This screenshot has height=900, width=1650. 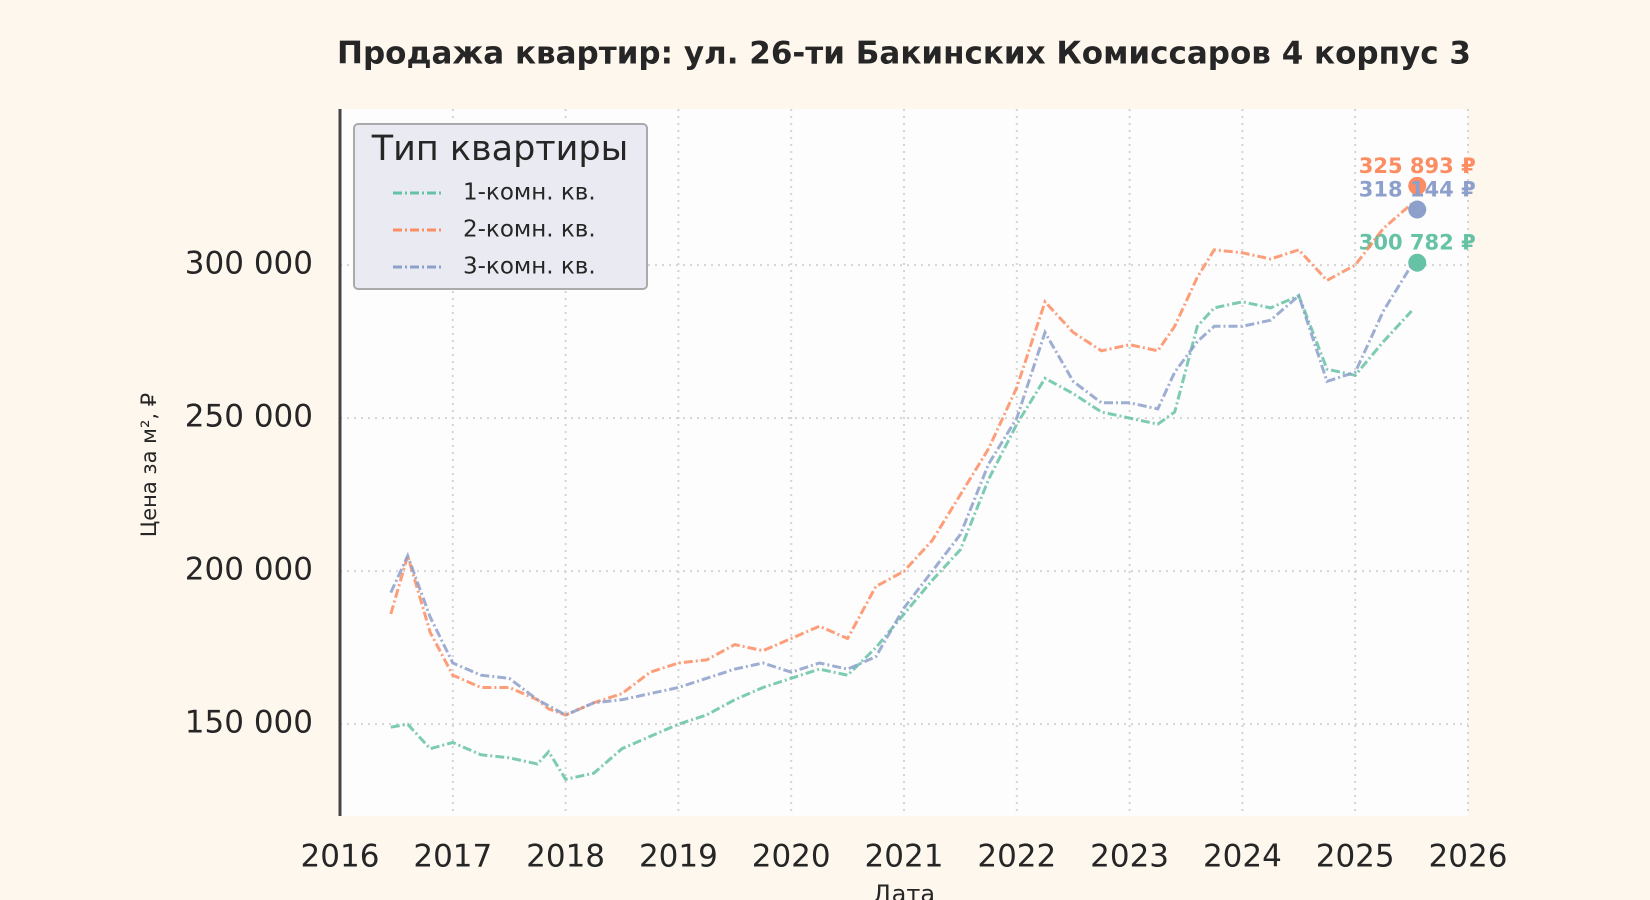 What do you see at coordinates (340, 857) in the screenshot?
I see `x-tick-label: 2016` at bounding box center [340, 857].